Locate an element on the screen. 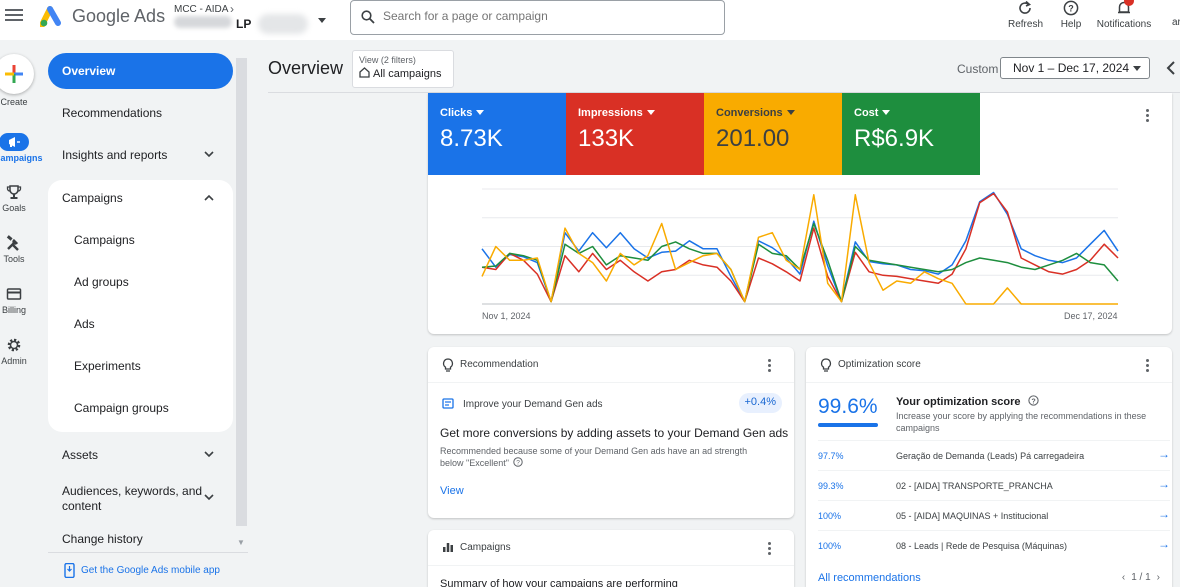 The height and width of the screenshot is (587, 1180). gear-icon is located at coordinates (14, 345).